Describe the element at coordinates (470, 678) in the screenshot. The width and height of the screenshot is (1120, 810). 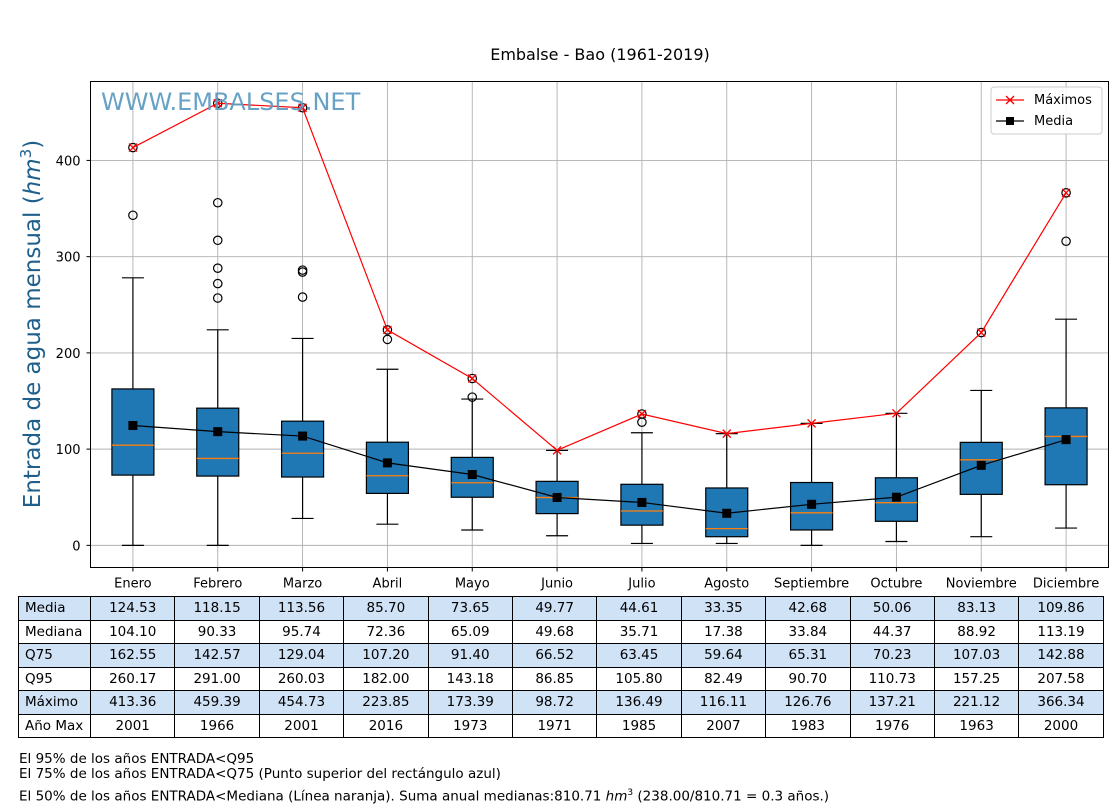
I see `table-cell: 143.18` at that location.